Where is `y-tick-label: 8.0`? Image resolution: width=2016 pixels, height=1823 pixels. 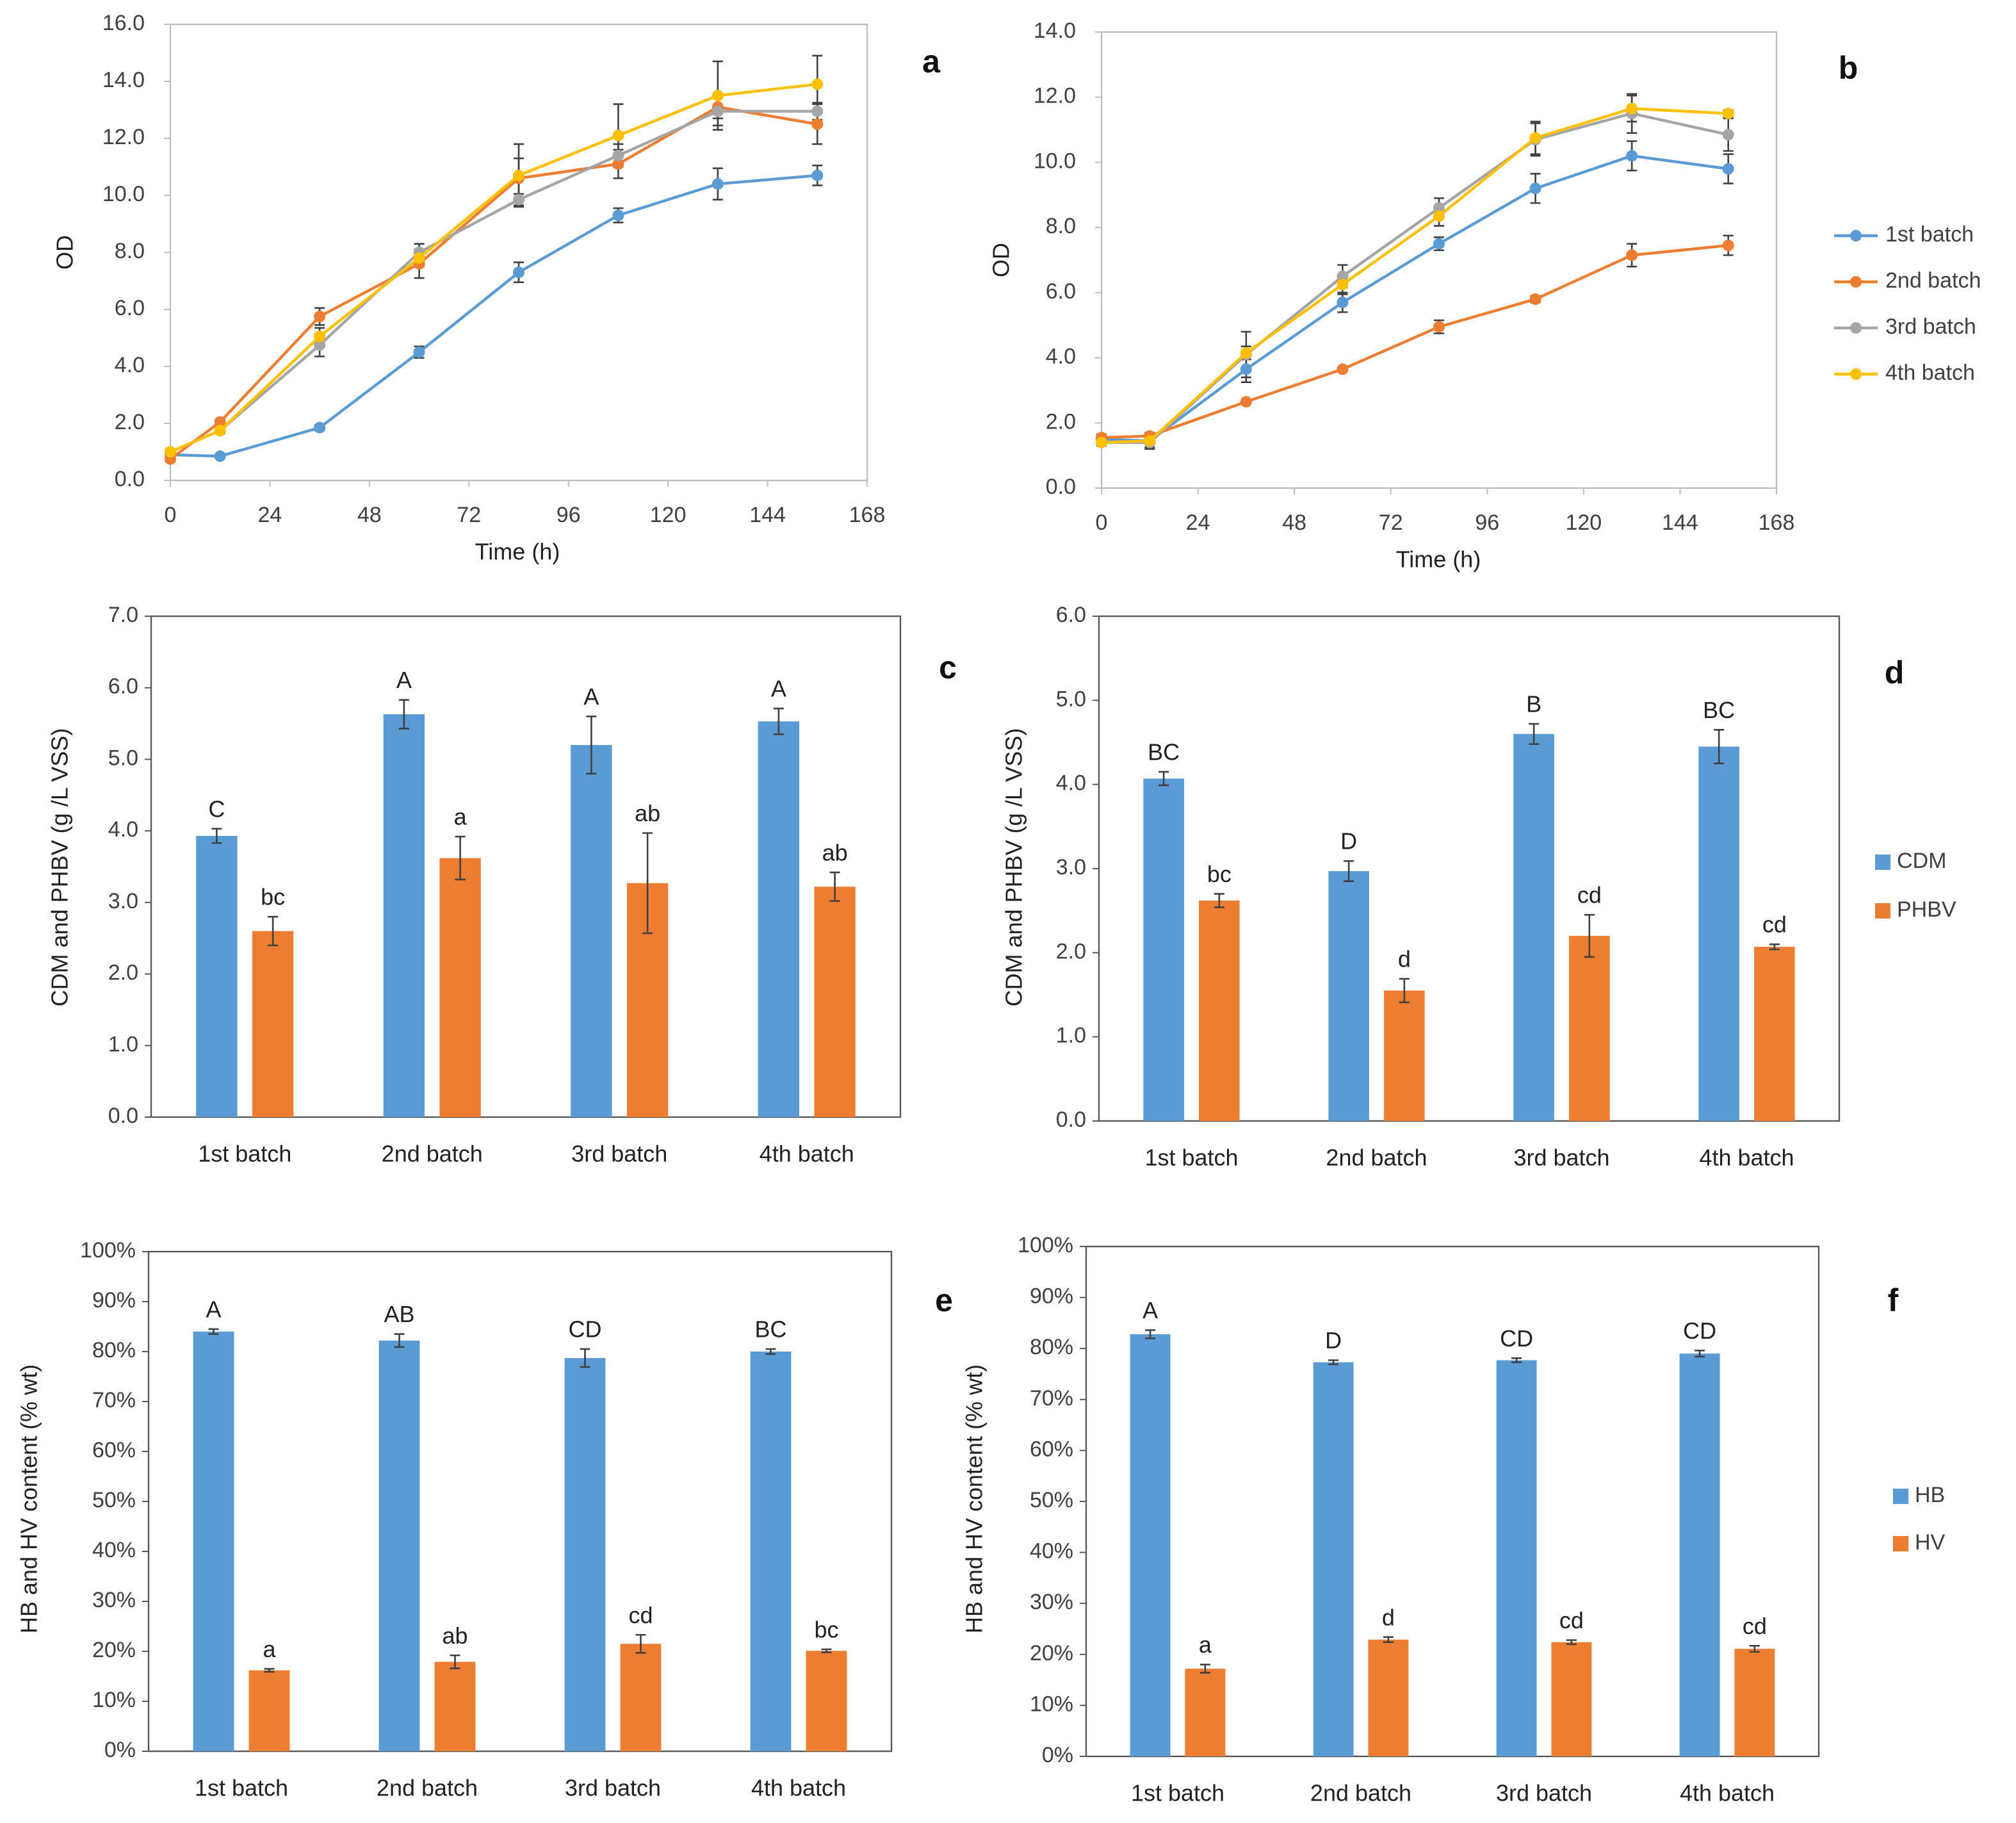
y-tick-label: 8.0 is located at coordinates (1061, 226).